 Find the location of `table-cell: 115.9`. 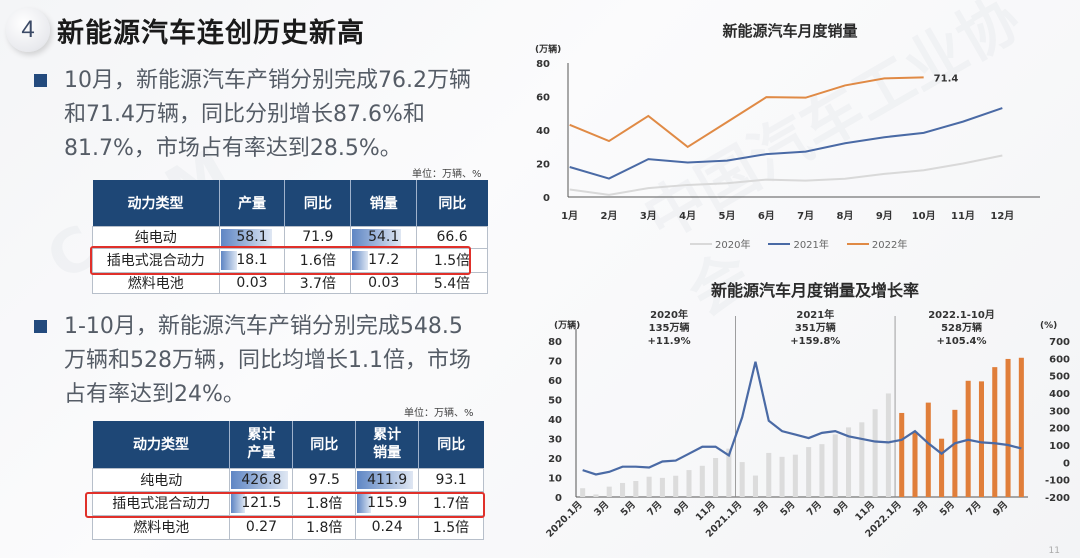

table-cell: 115.9 is located at coordinates (387, 503).